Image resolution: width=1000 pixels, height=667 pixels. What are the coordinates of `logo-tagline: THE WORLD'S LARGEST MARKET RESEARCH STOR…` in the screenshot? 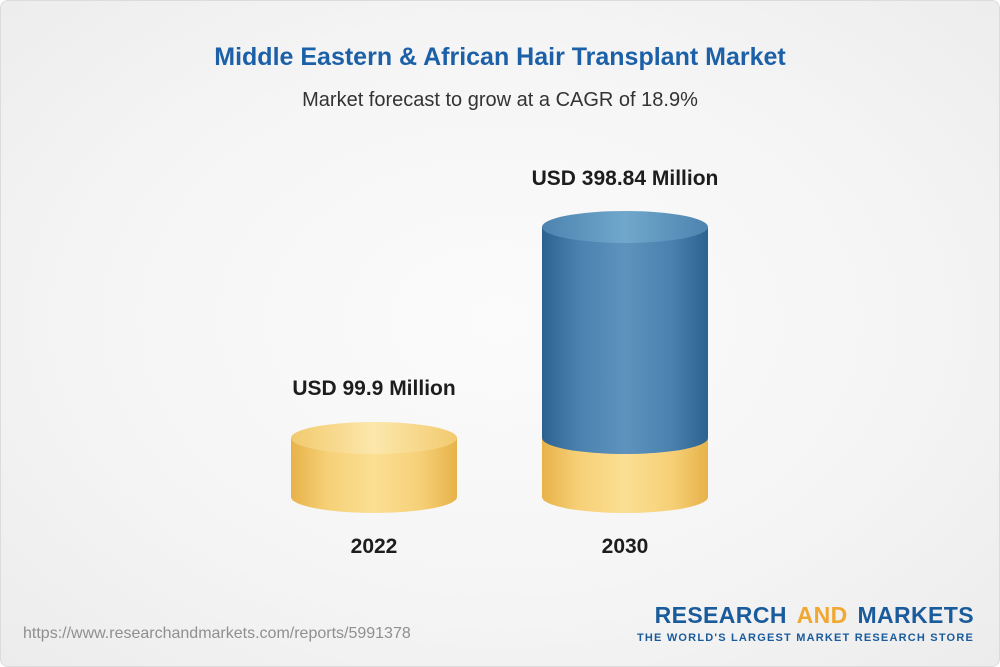 It's located at (805, 638).